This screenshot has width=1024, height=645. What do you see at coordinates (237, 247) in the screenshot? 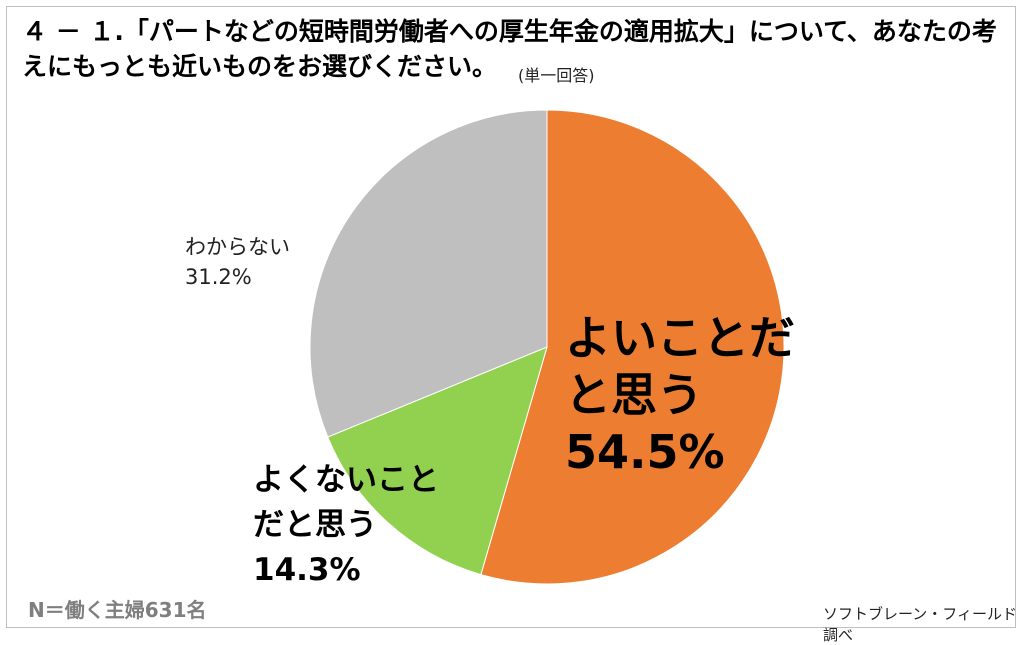
I see `slice-label-unknown-line1: わからない` at bounding box center [237, 247].